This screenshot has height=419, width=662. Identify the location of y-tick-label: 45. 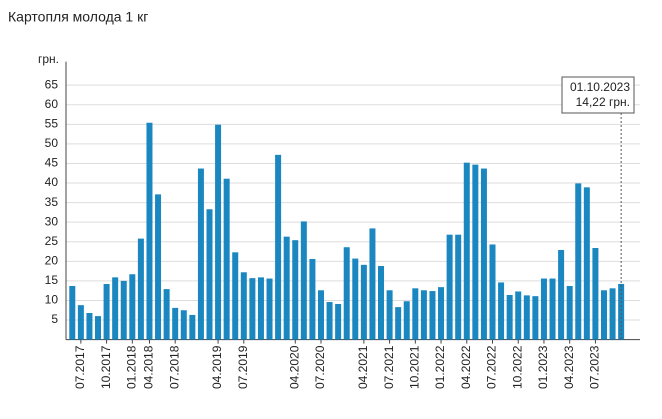
(52, 163).